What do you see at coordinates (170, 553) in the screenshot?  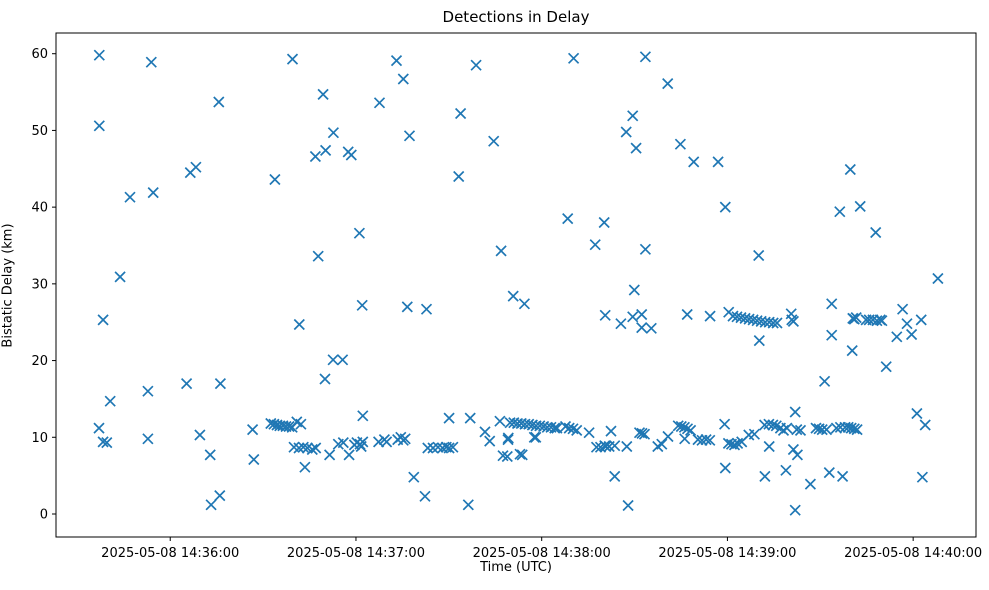 I see `x-axis-tick-label: 2025-05-08 14:36:00` at bounding box center [170, 553].